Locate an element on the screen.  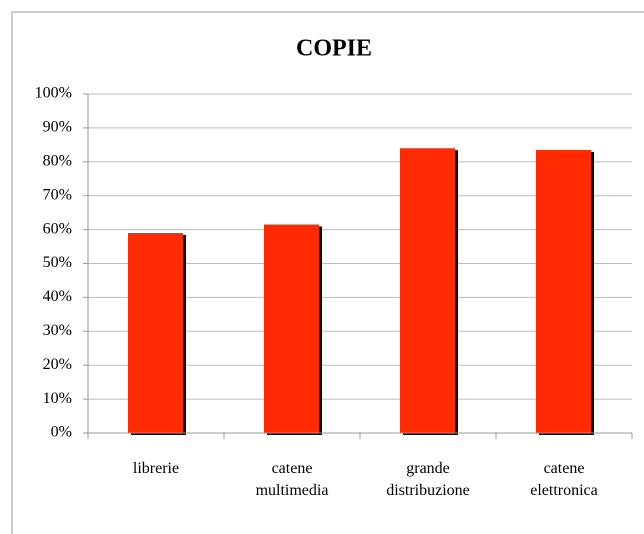
y-tick-label: 60% is located at coordinates (57, 228).